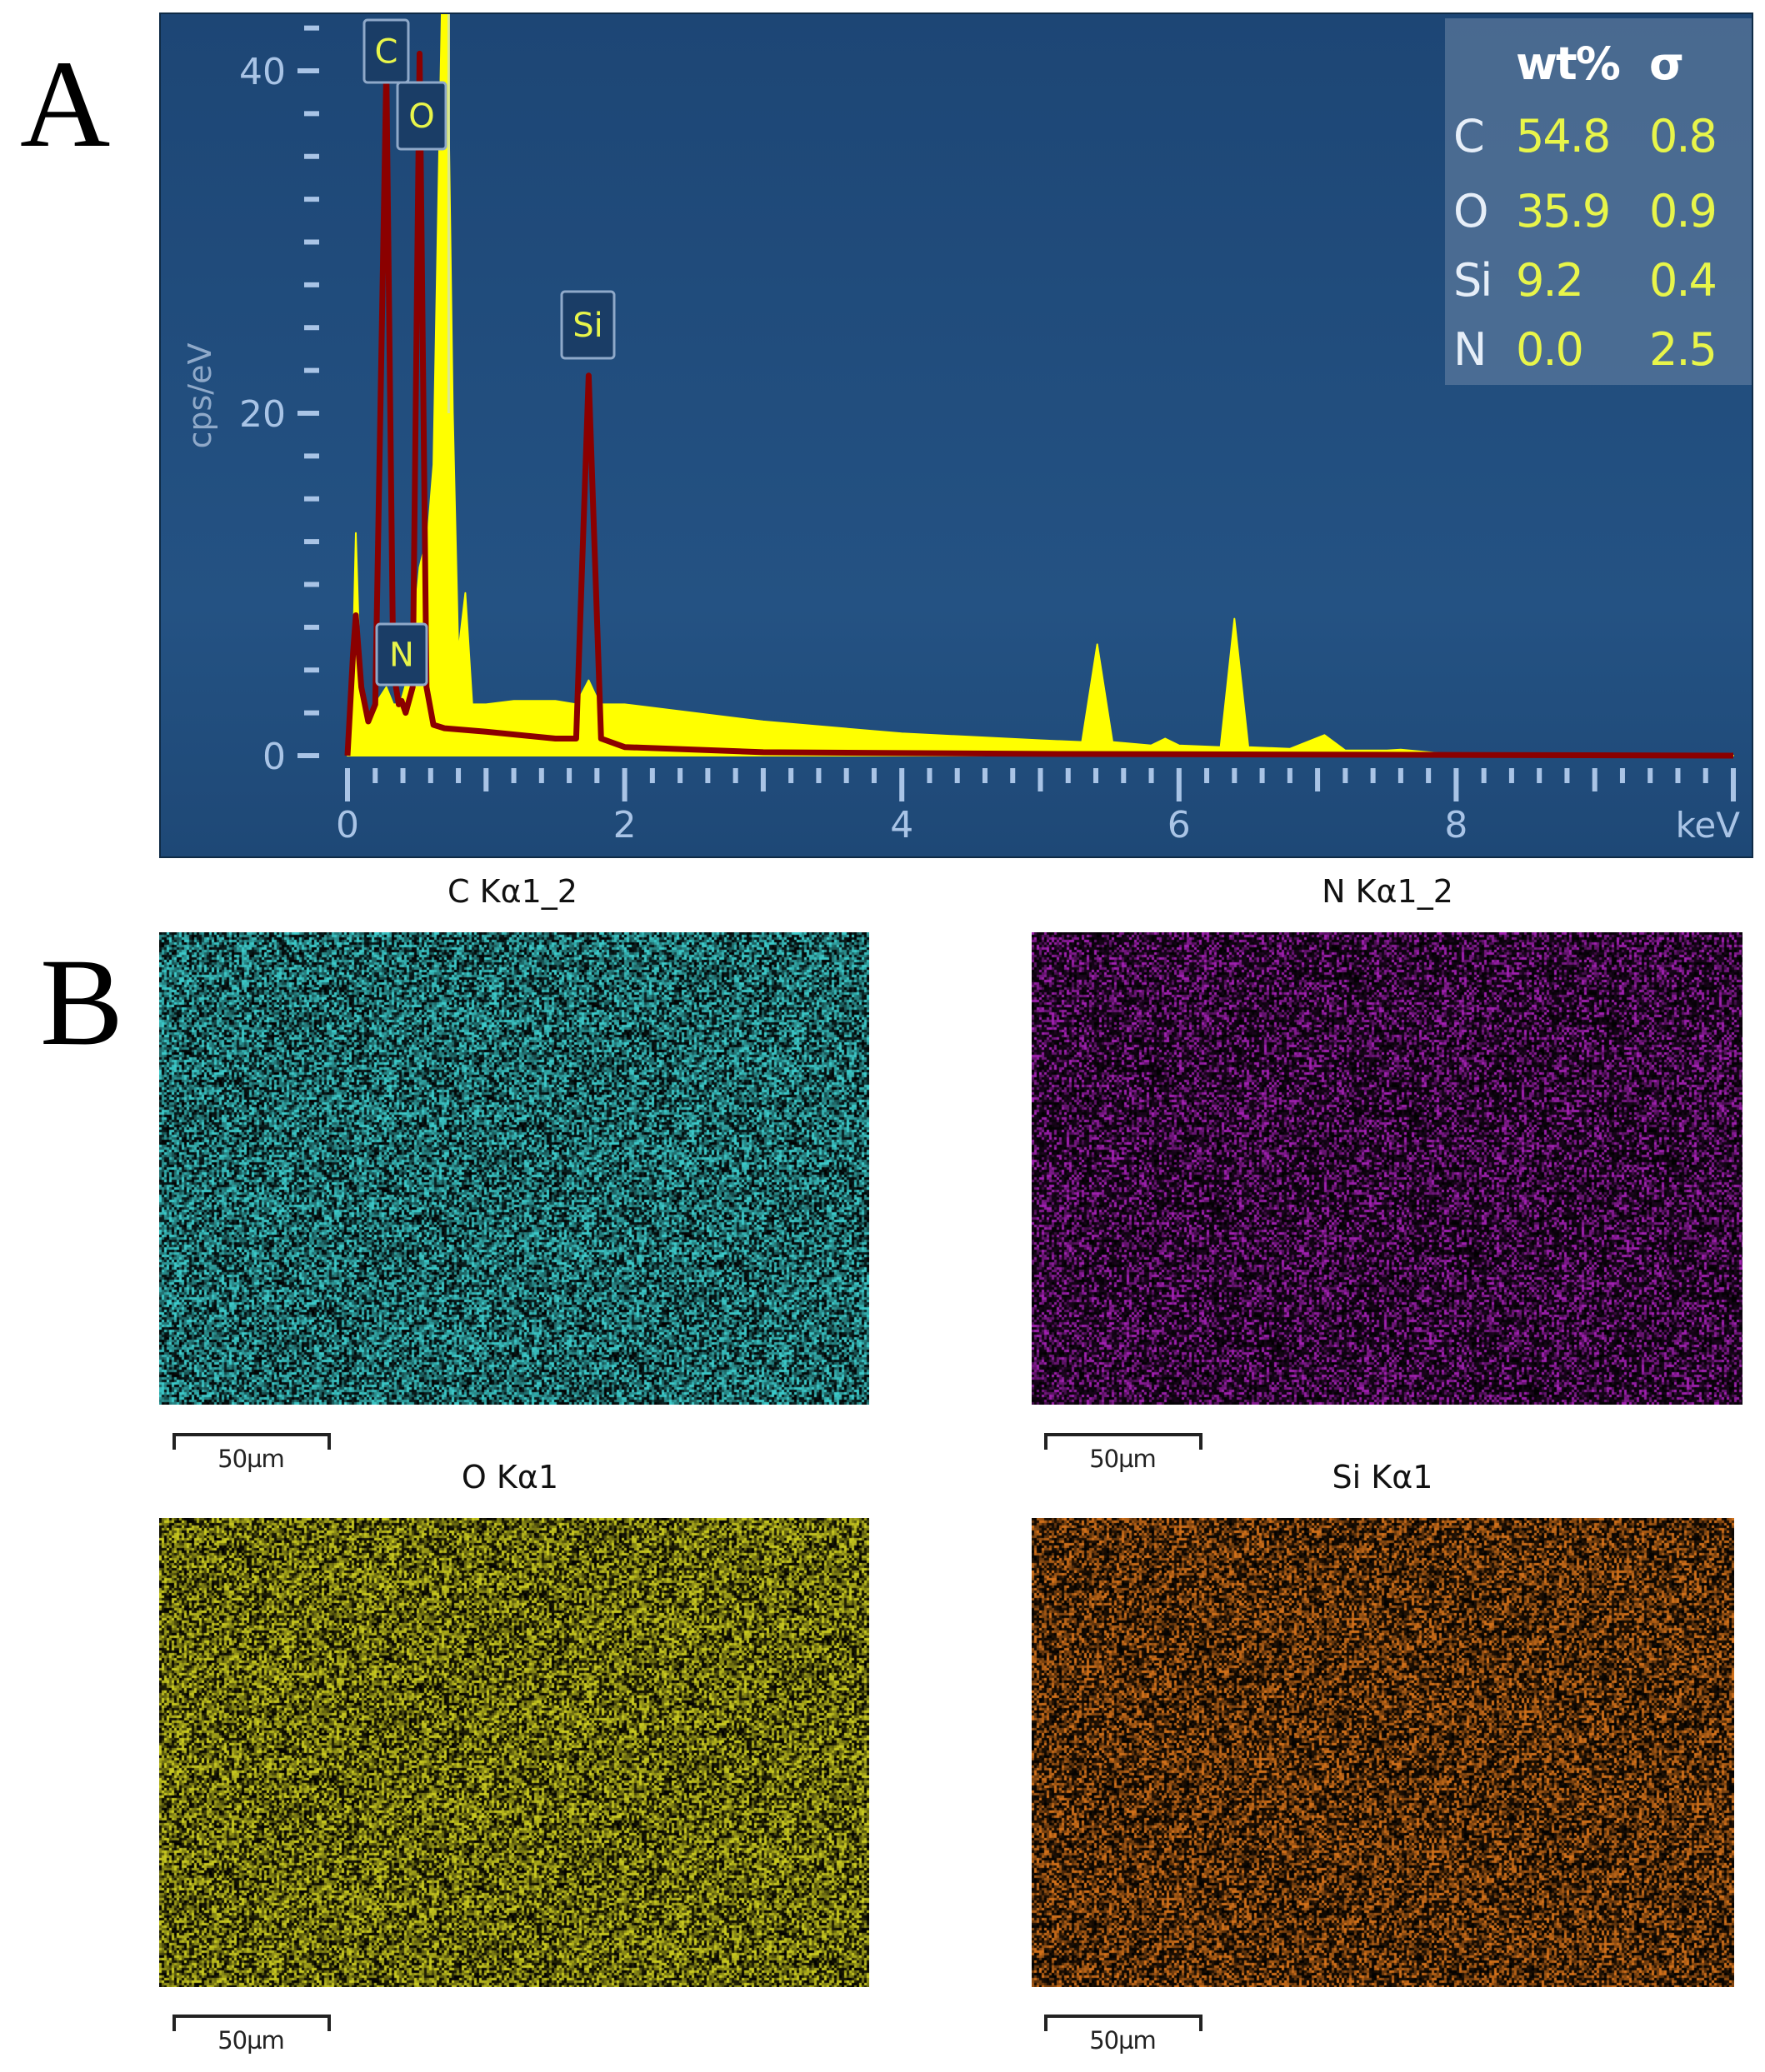 Image resolution: width=1765 pixels, height=2072 pixels. What do you see at coordinates (1708, 825) in the screenshot?
I see `x-axis-unit-label: keV` at bounding box center [1708, 825].